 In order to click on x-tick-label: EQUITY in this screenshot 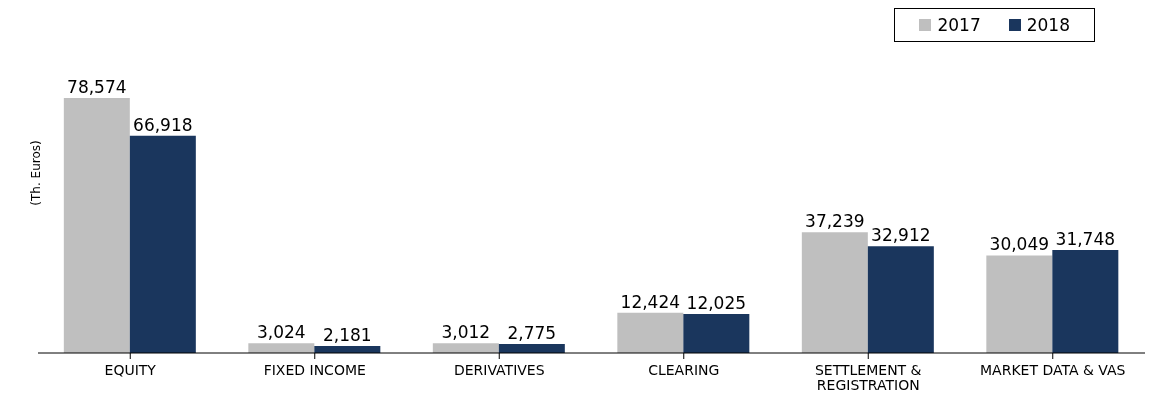, I will do `click(130, 370)`.